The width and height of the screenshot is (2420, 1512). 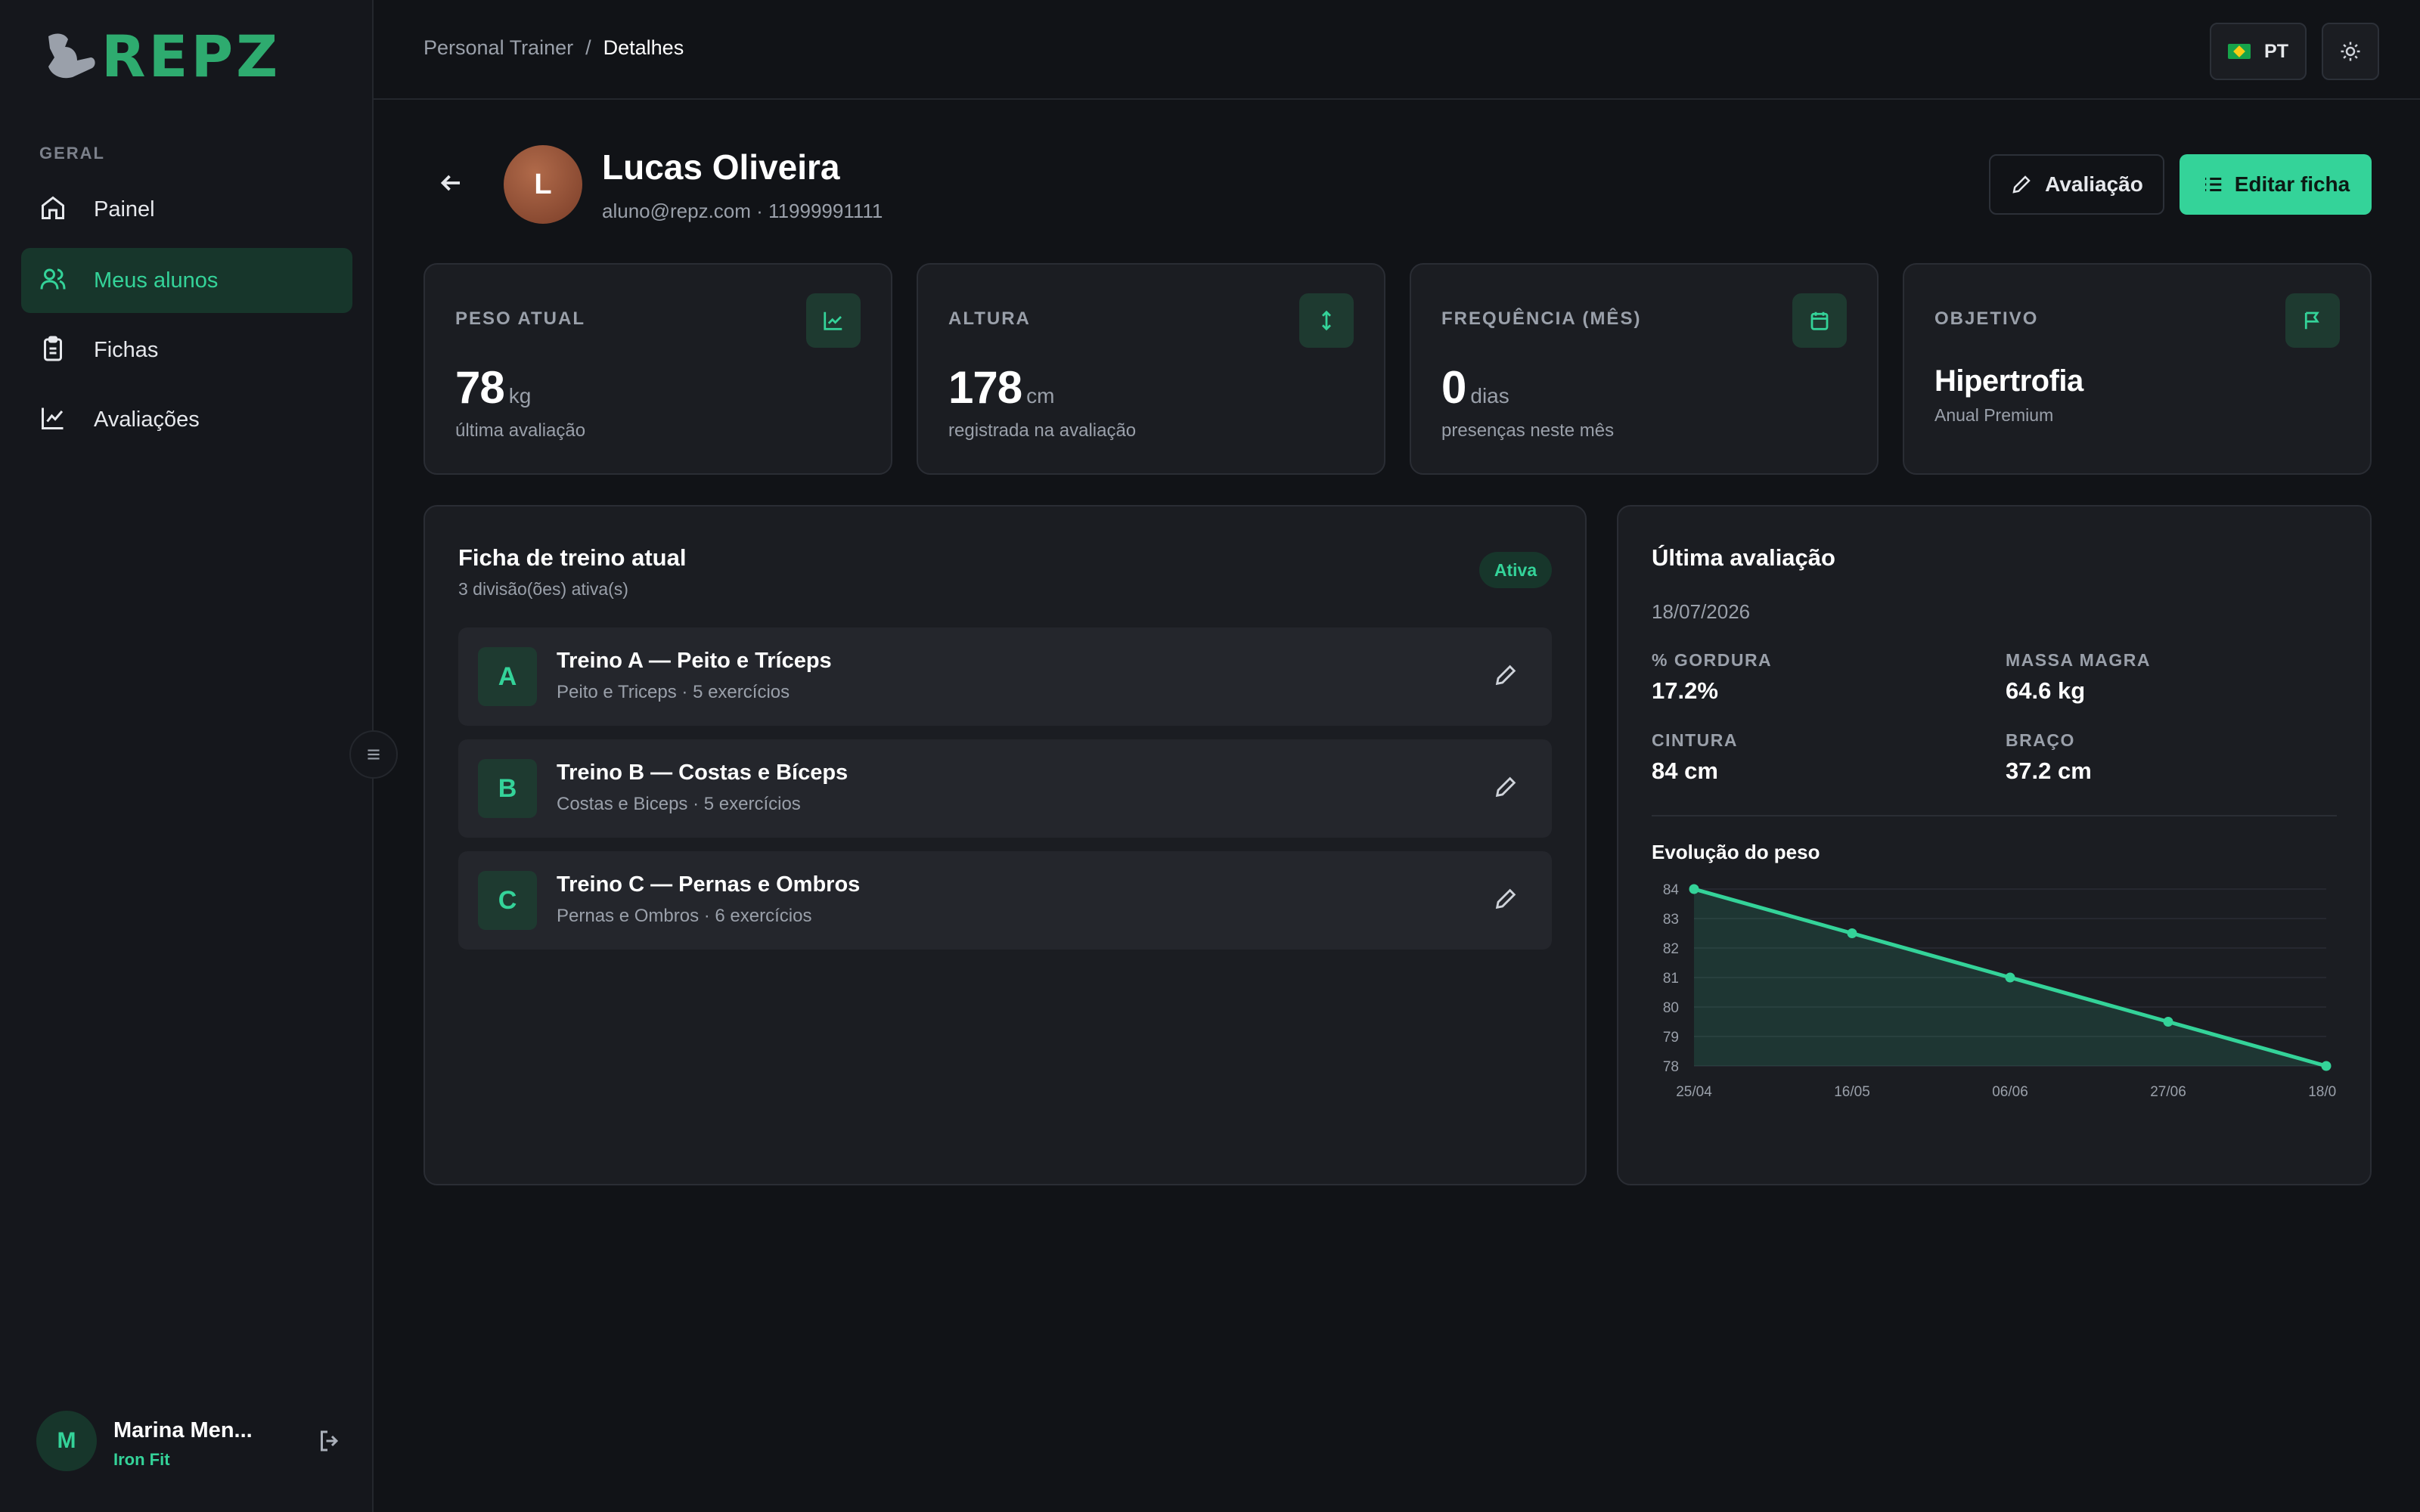 What do you see at coordinates (1695, 740) in the screenshot?
I see `metric-label: CINTURA` at bounding box center [1695, 740].